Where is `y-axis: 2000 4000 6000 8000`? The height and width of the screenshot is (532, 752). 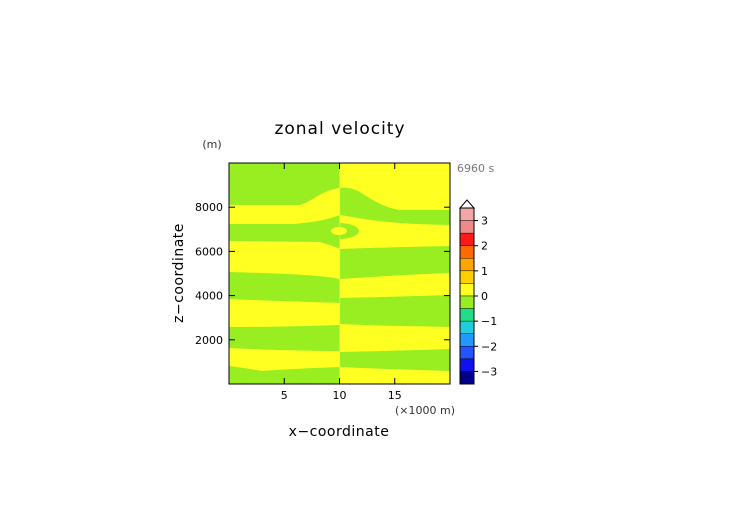
y-axis: 2000 4000 6000 8000 is located at coordinates (322, 274).